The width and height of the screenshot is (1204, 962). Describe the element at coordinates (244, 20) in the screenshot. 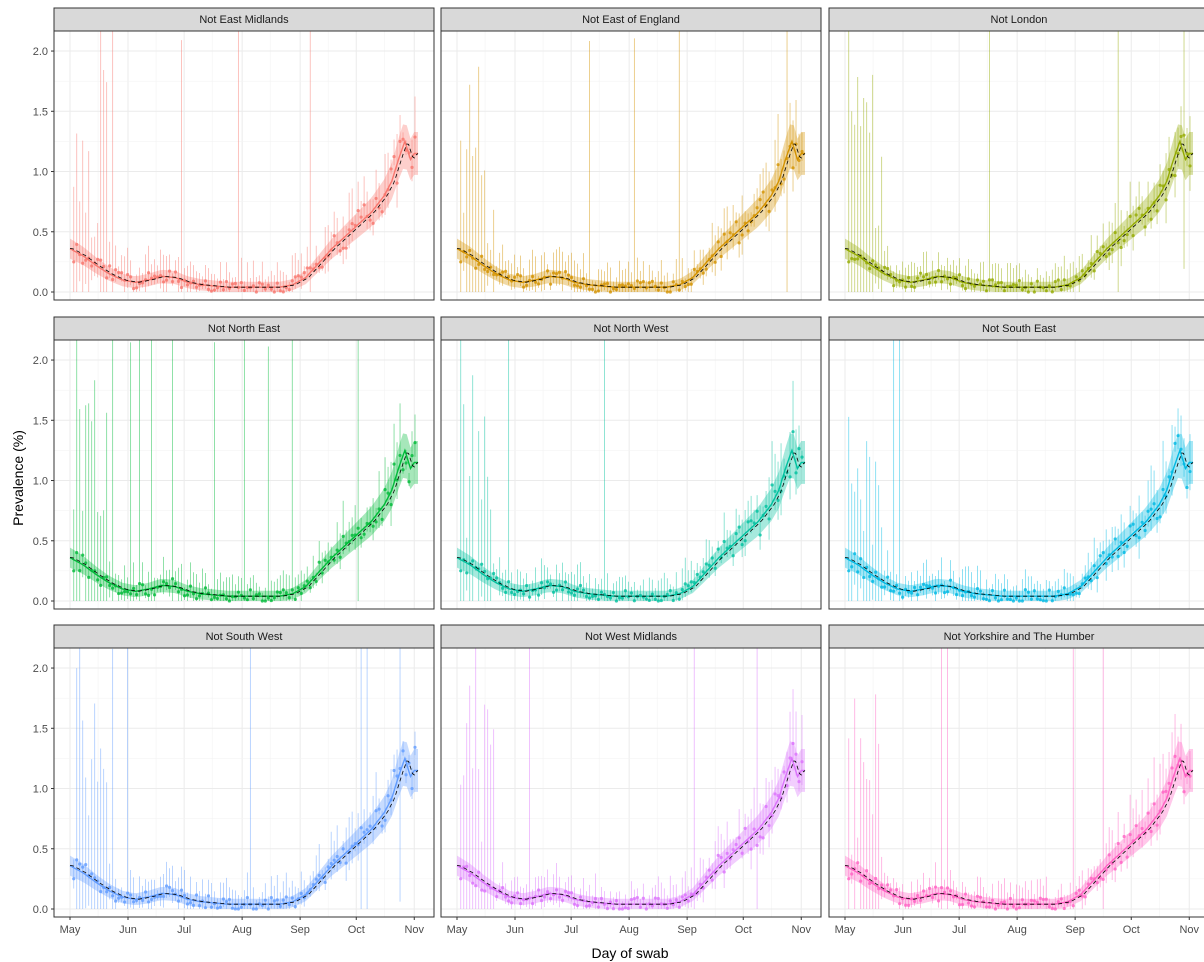

I see `facet-title: Not East Midlands` at that location.